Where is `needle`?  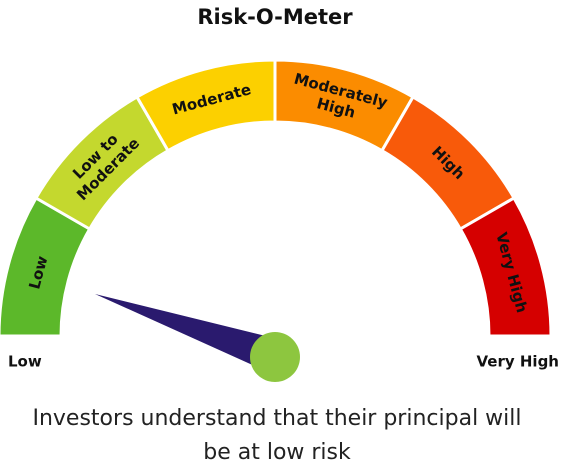
needle is located at coordinates (188, 333).